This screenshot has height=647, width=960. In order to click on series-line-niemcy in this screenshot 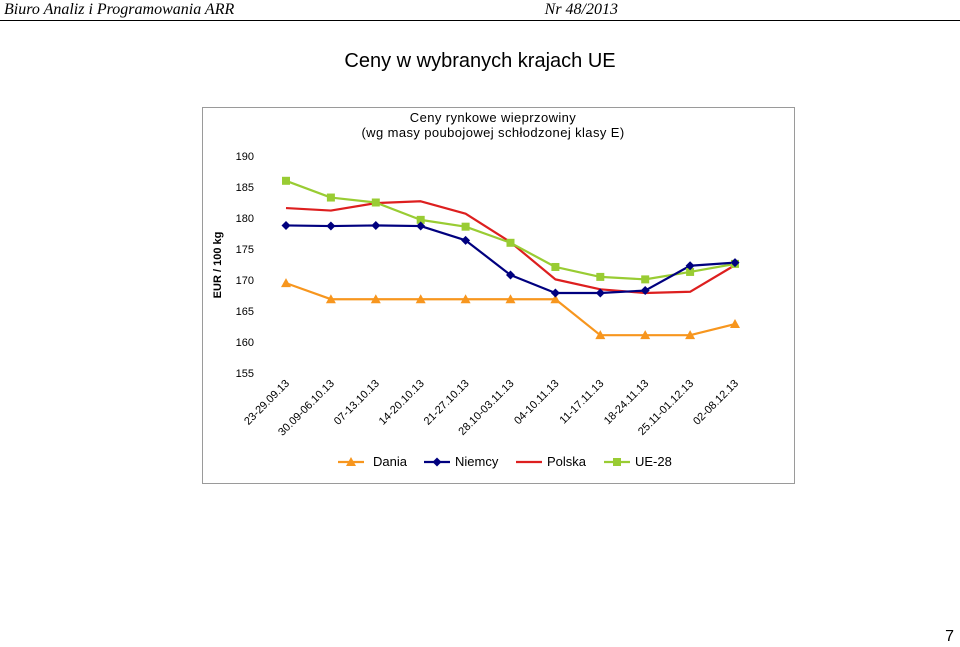, I will do `click(510, 259)`.